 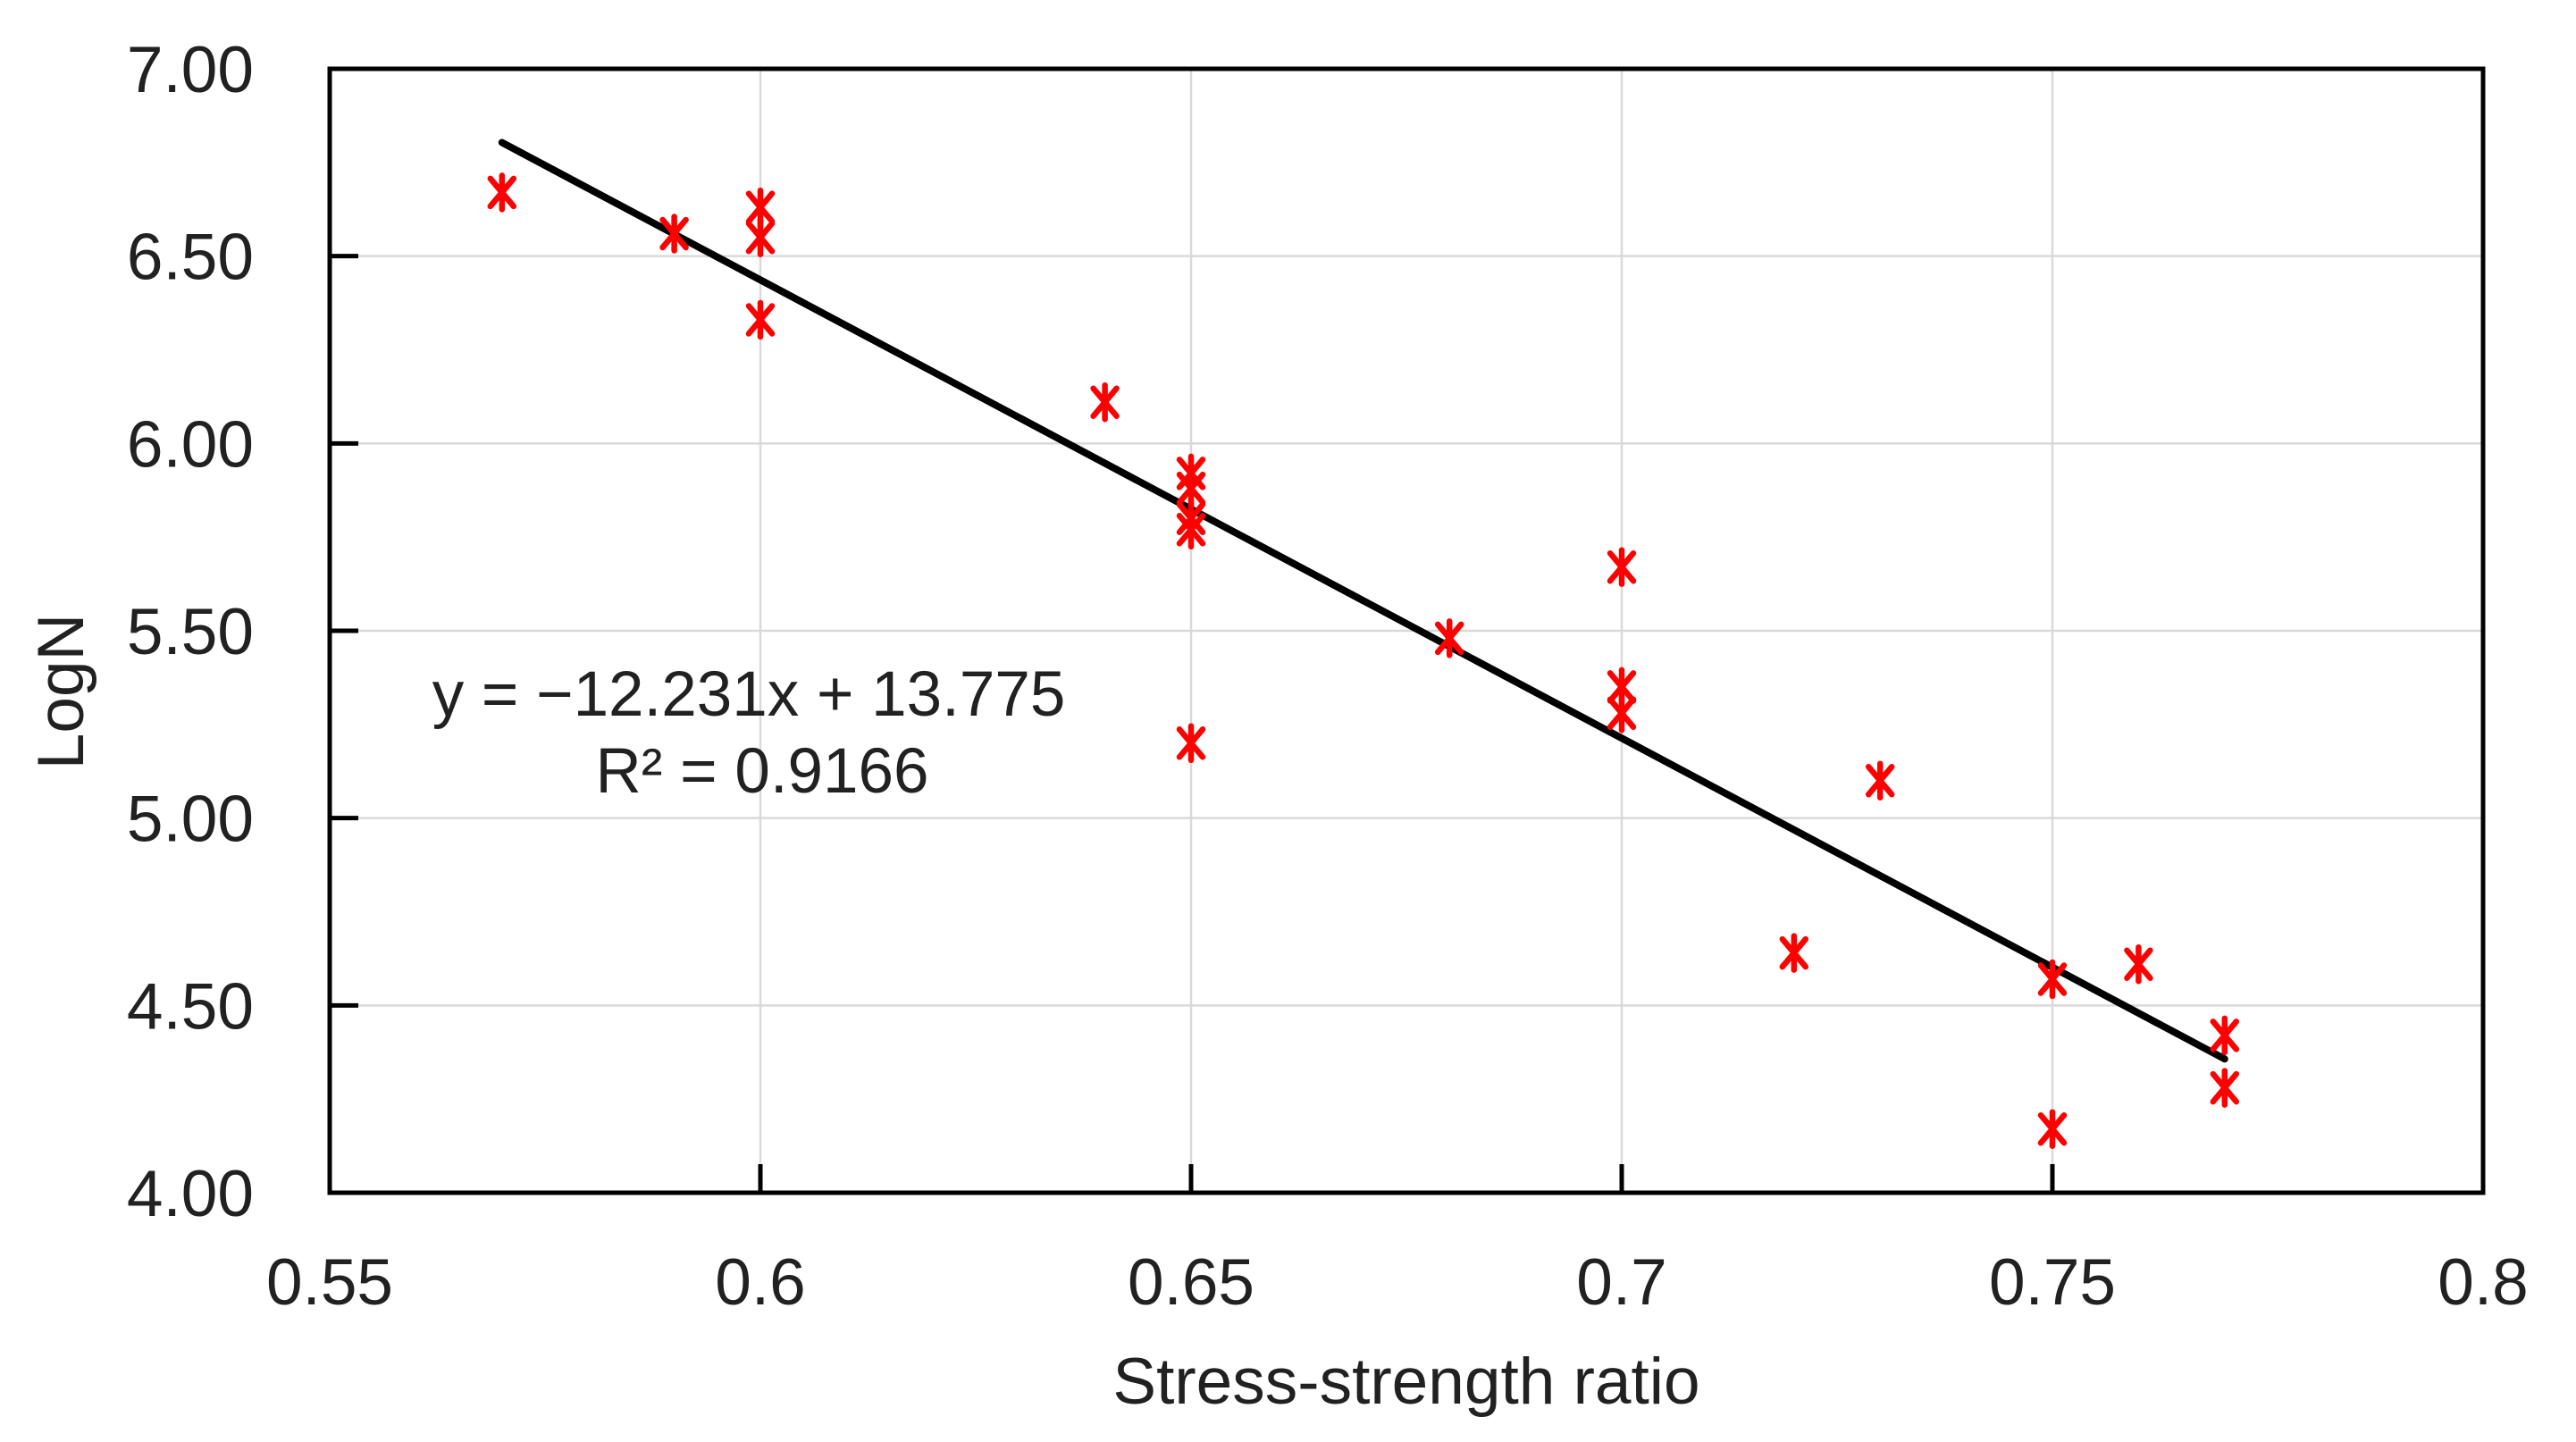 I want to click on x-tick-label: 0.65, so click(x=1191, y=1282).